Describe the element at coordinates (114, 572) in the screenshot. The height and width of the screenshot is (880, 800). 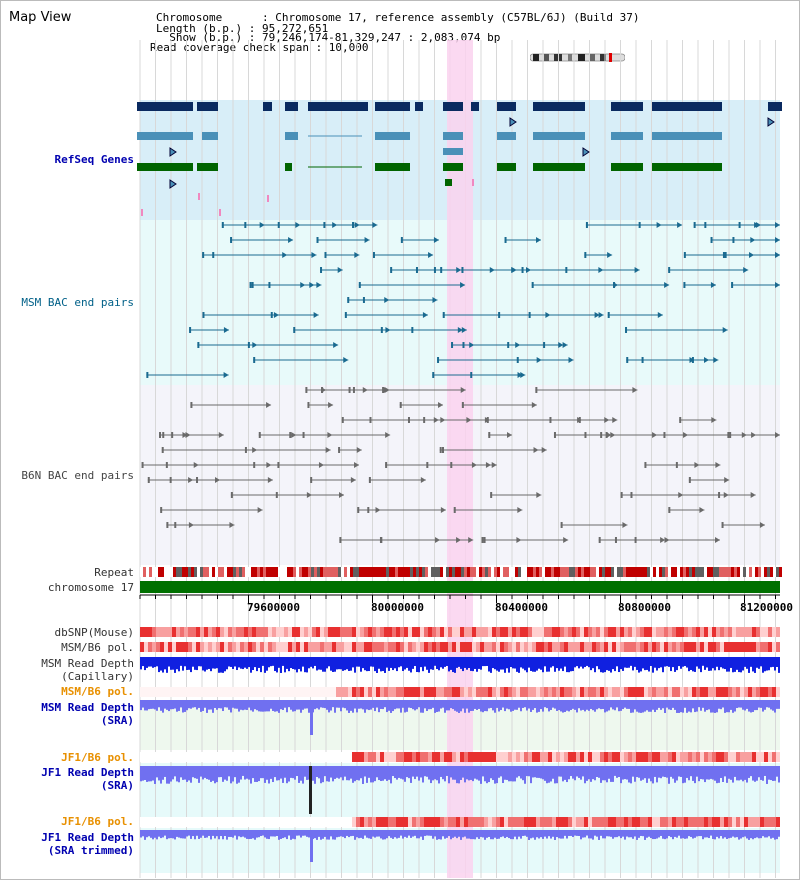
I see `track-label-repeat: Repeat` at that location.